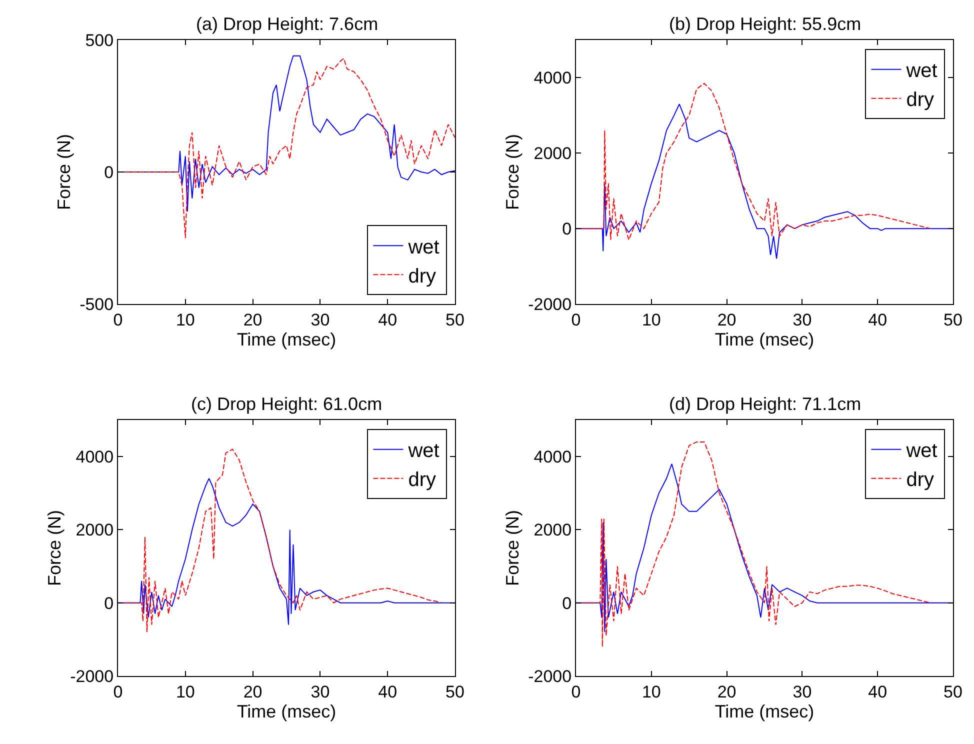  Describe the element at coordinates (99, 40) in the screenshot. I see `y-tick-label: 500` at that location.